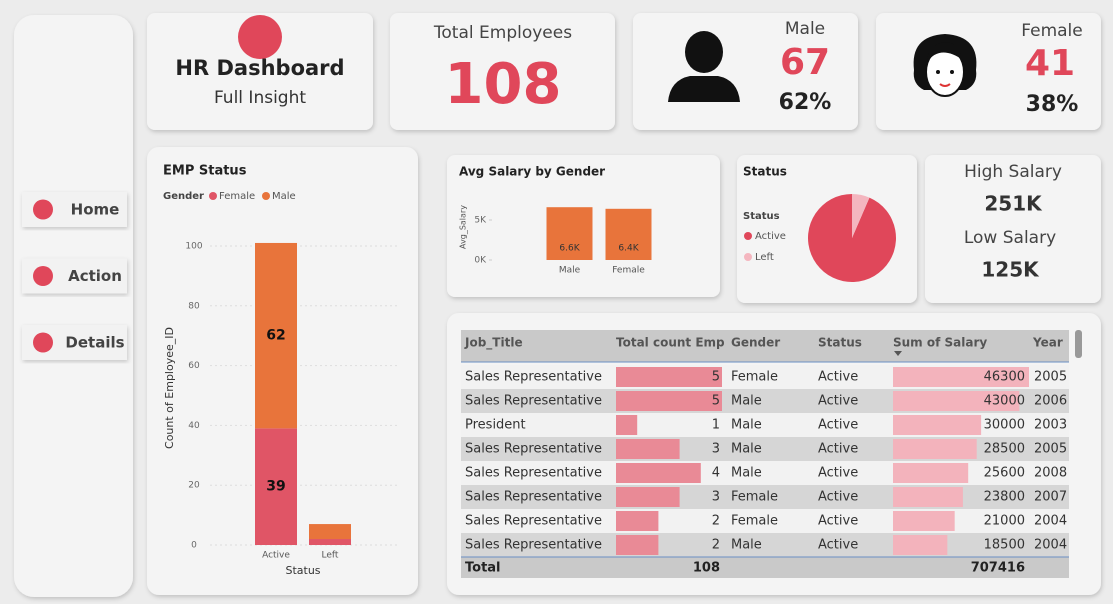 The width and height of the screenshot is (1113, 604). I want to click on x-axis-label: Status, so click(302, 570).